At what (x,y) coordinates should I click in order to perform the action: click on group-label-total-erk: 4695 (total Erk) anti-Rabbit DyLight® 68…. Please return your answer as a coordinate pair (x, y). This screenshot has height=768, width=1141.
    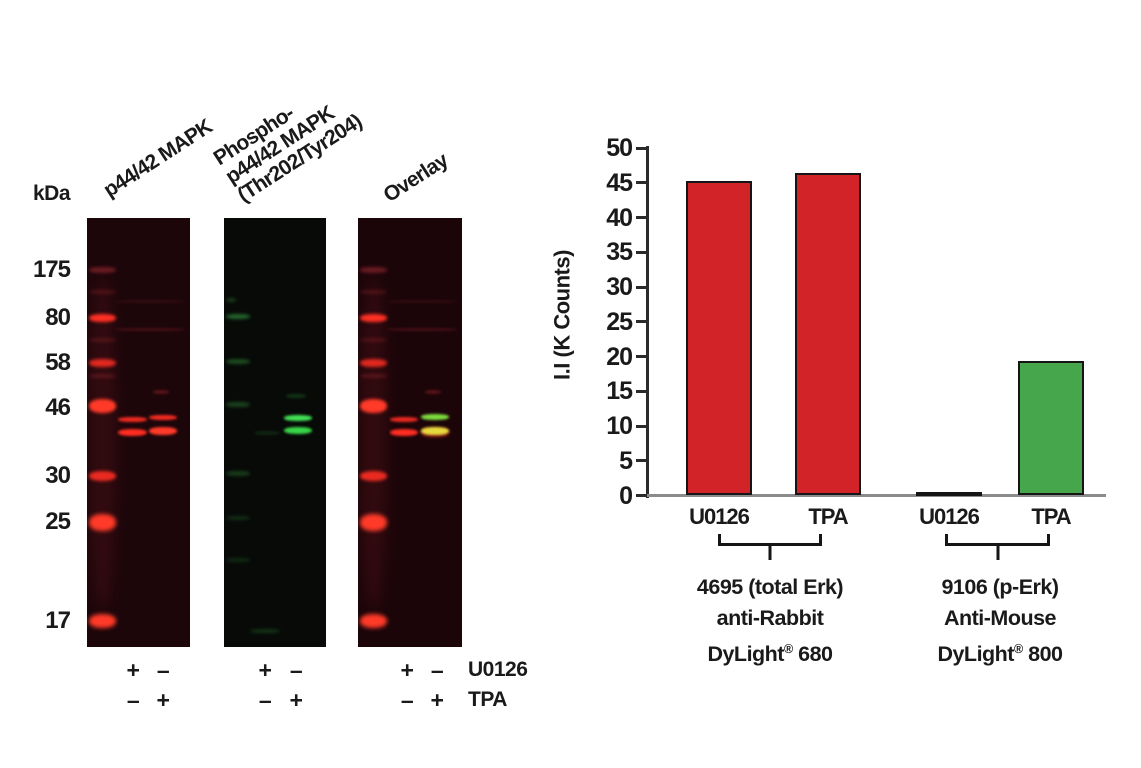
    Looking at the image, I should click on (770, 621).